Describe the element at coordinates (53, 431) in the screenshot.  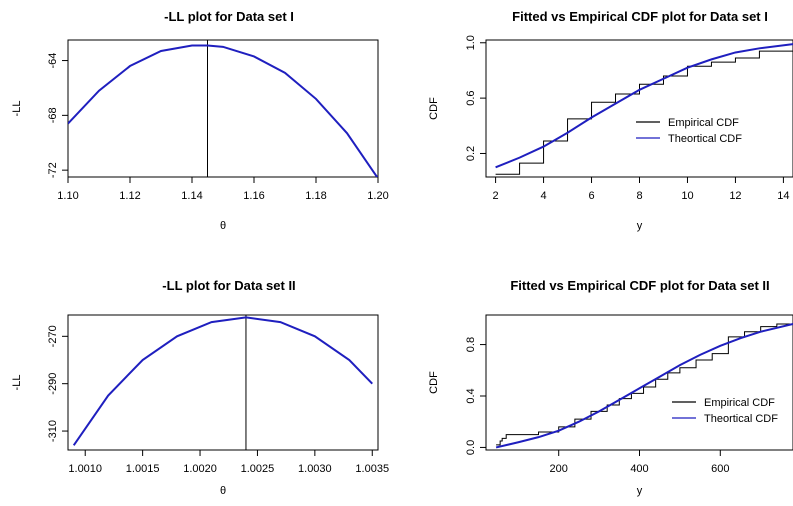
I see `y-tick-label: -310` at that location.